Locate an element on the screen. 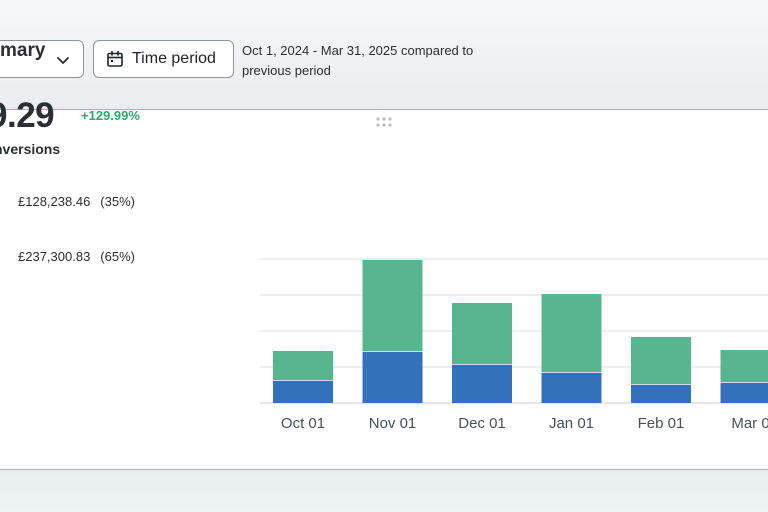  total-value: 9.29 is located at coordinates (27, 115).